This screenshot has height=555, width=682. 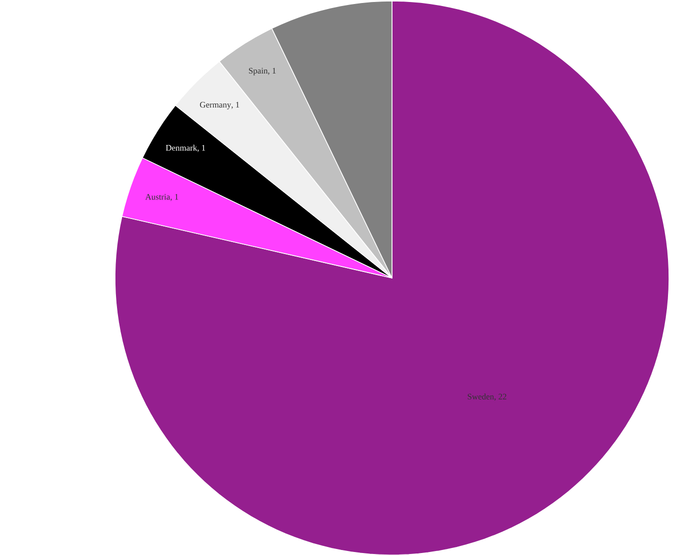 What do you see at coordinates (157, 197) in the screenshot?
I see `slice-label: Austria` at bounding box center [157, 197].